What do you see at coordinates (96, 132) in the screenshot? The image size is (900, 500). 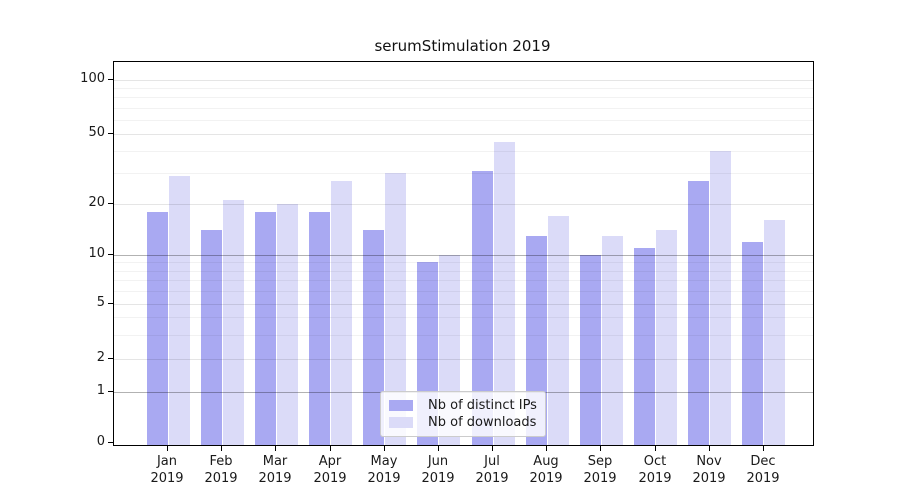 I see `y-tick-label: 50` at bounding box center [96, 132].